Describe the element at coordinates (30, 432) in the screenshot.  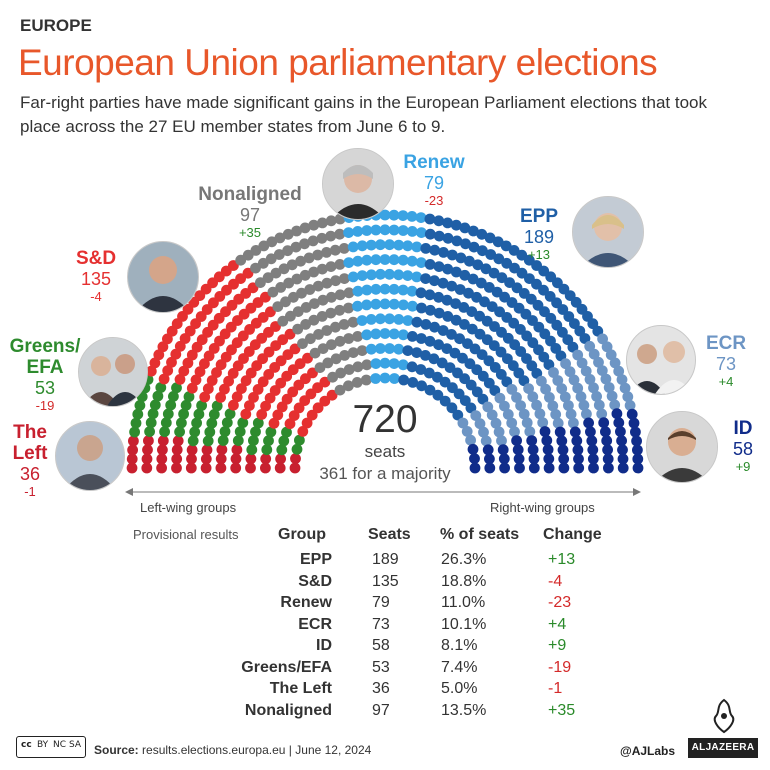
I see `label-the-left-name1: The` at that location.